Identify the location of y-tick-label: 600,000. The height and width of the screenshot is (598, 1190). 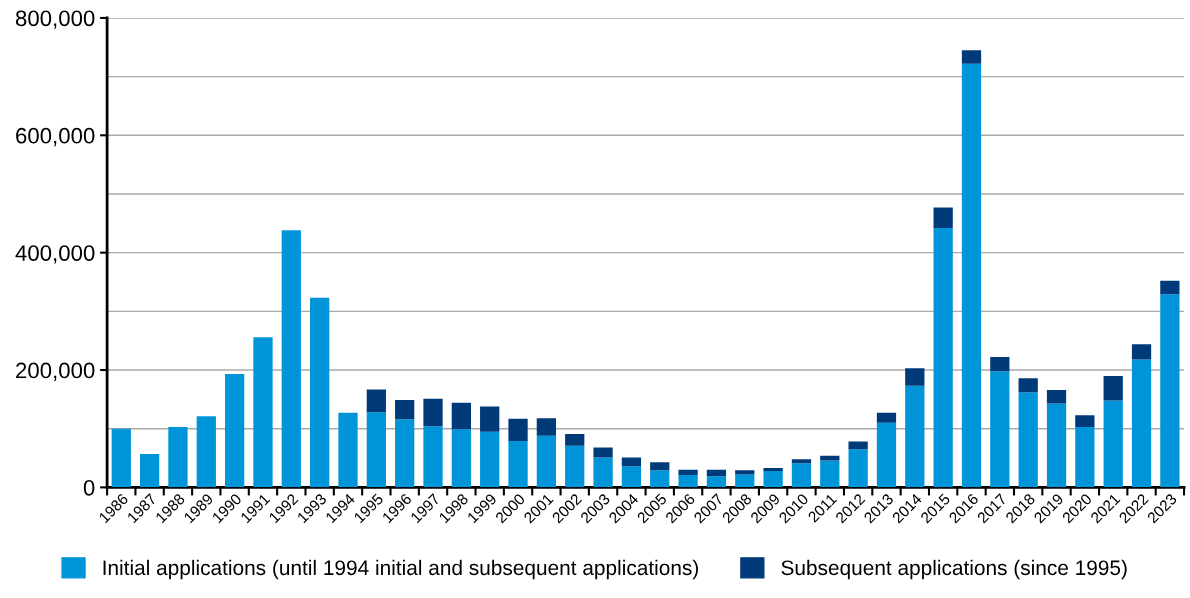
(55, 137).